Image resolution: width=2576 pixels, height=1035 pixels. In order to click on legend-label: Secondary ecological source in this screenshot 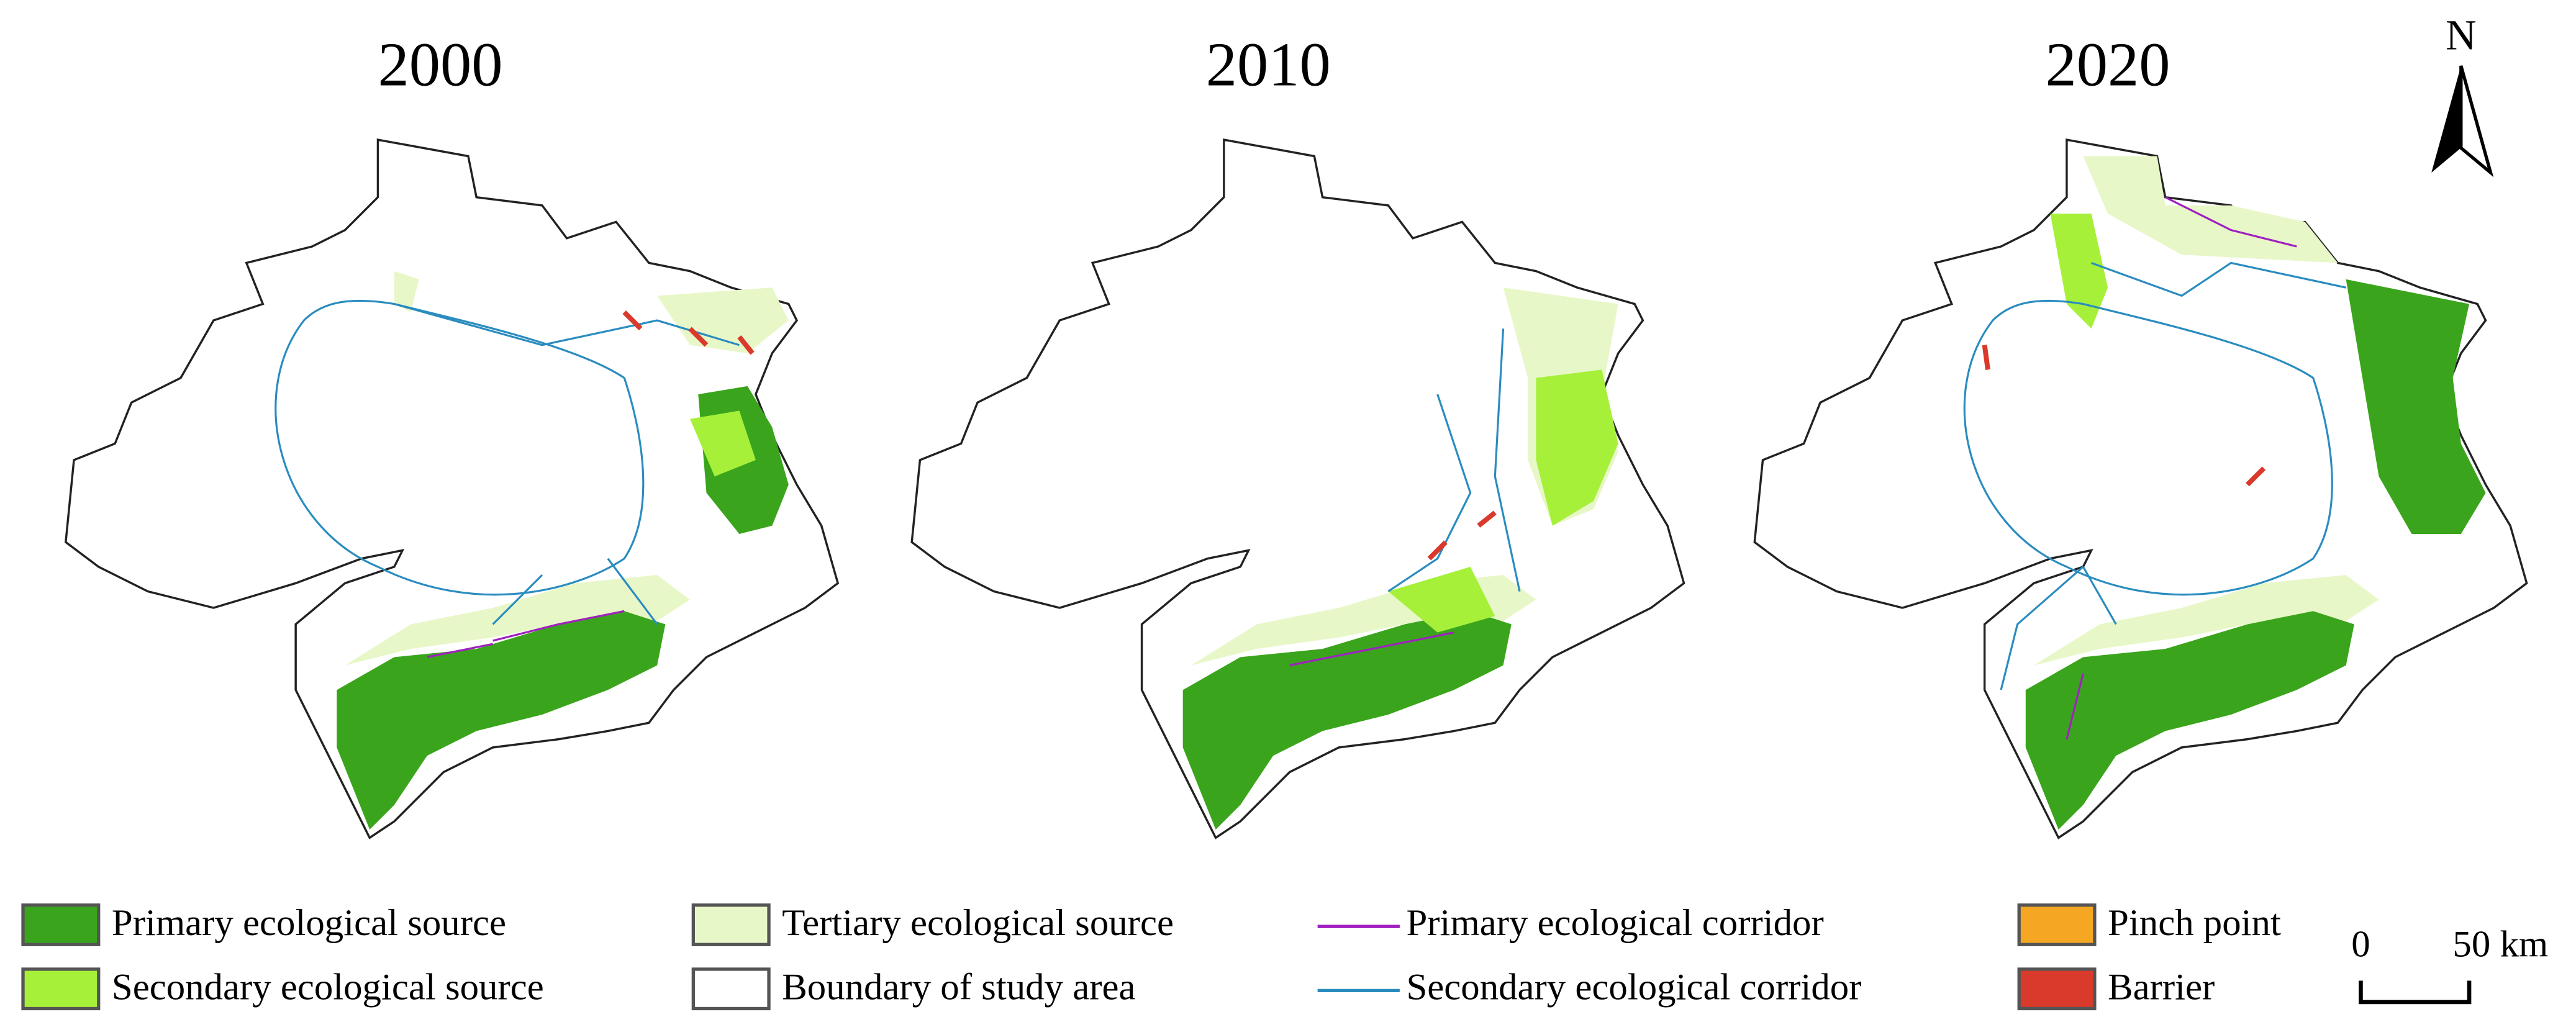, I will do `click(328, 987)`.